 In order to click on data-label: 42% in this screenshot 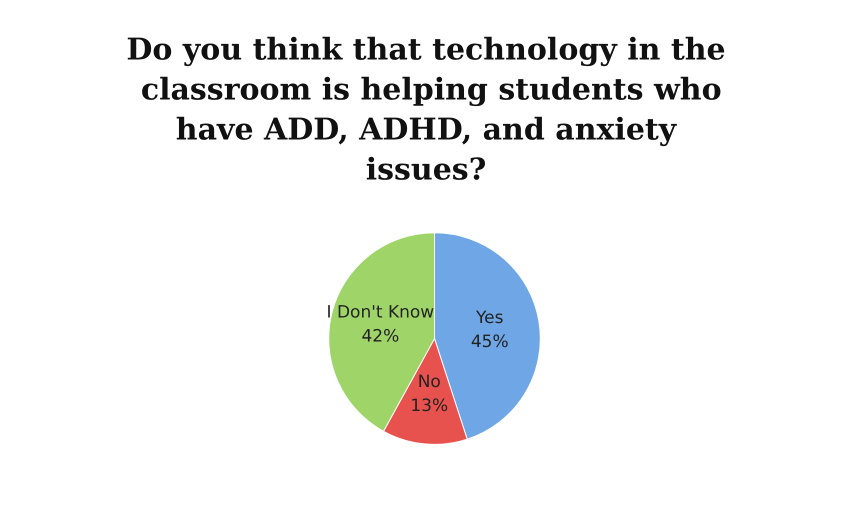, I will do `click(380, 336)`.